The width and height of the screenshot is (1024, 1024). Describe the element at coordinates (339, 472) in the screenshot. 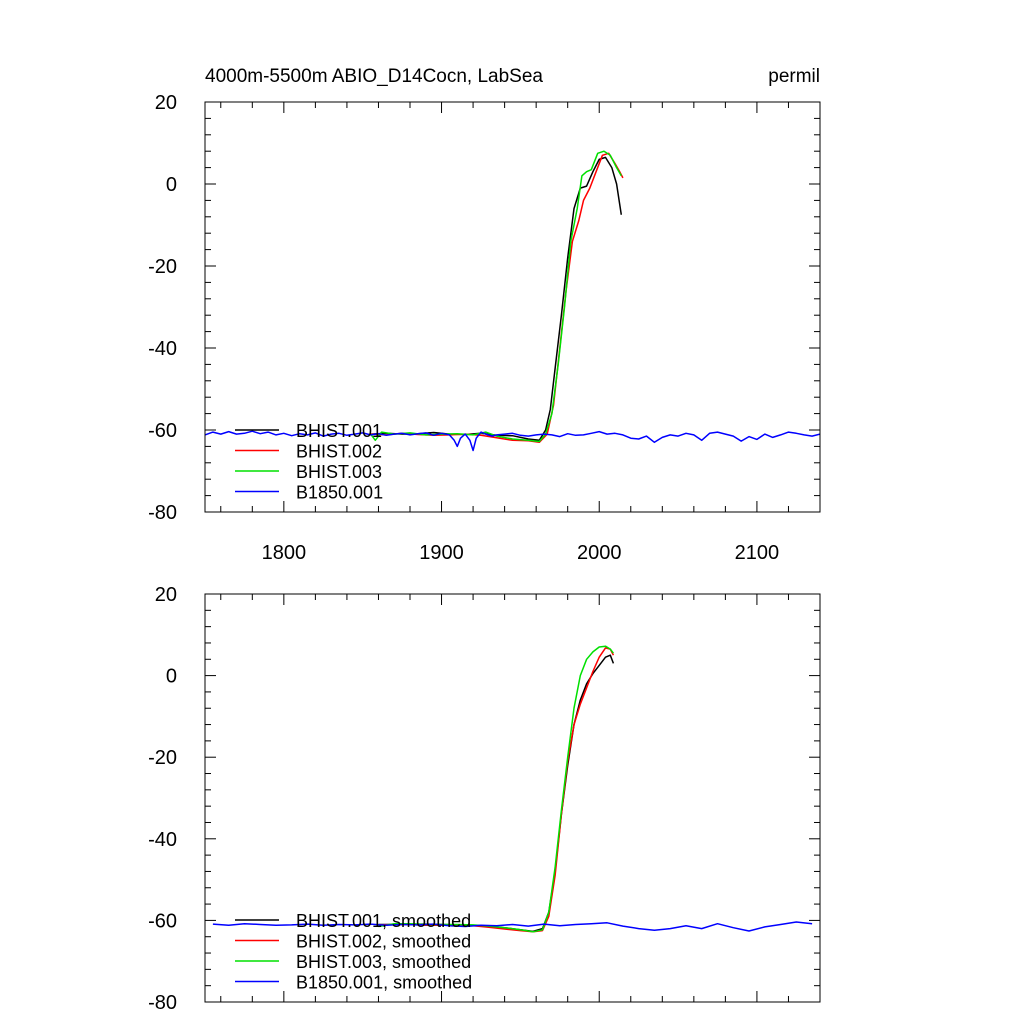

I see `legend-label: BHIST.003` at that location.